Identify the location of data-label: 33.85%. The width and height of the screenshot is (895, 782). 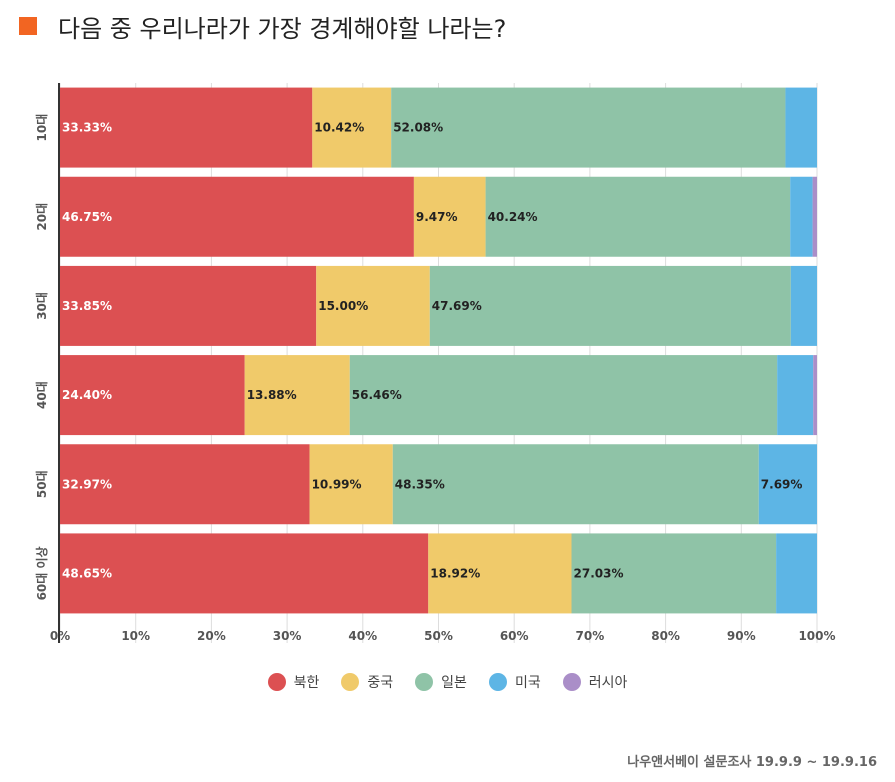
(87, 306).